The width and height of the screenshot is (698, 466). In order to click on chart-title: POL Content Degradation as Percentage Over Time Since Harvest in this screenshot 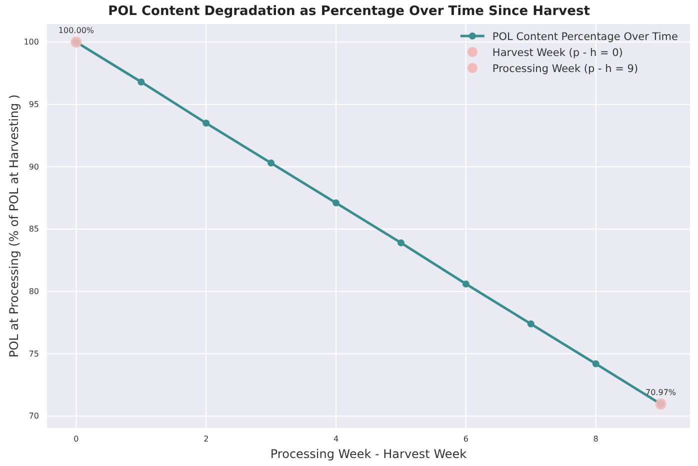, I will do `click(349, 11)`.